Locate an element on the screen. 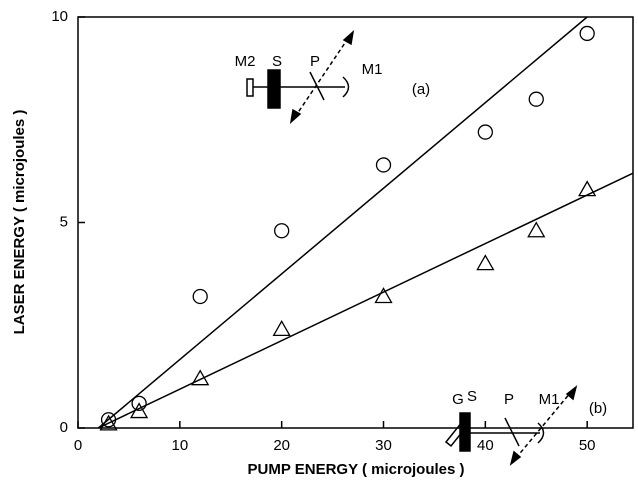 Image resolution: width=638 pixels, height=489 pixels. series-label: (a) is located at coordinates (421, 89).